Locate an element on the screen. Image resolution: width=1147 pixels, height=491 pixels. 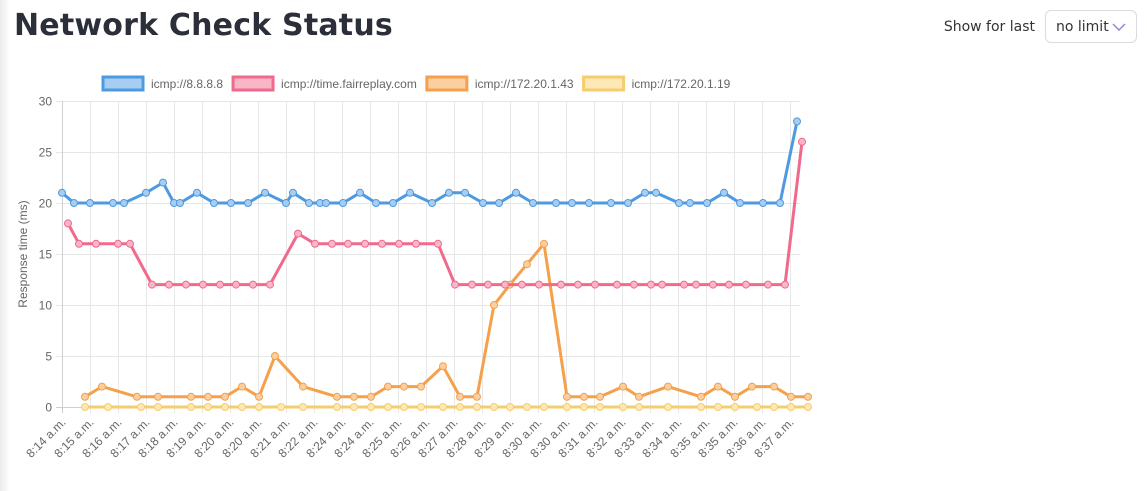
legend-item: icmp://8.8.8.8 is located at coordinates (162, 83).